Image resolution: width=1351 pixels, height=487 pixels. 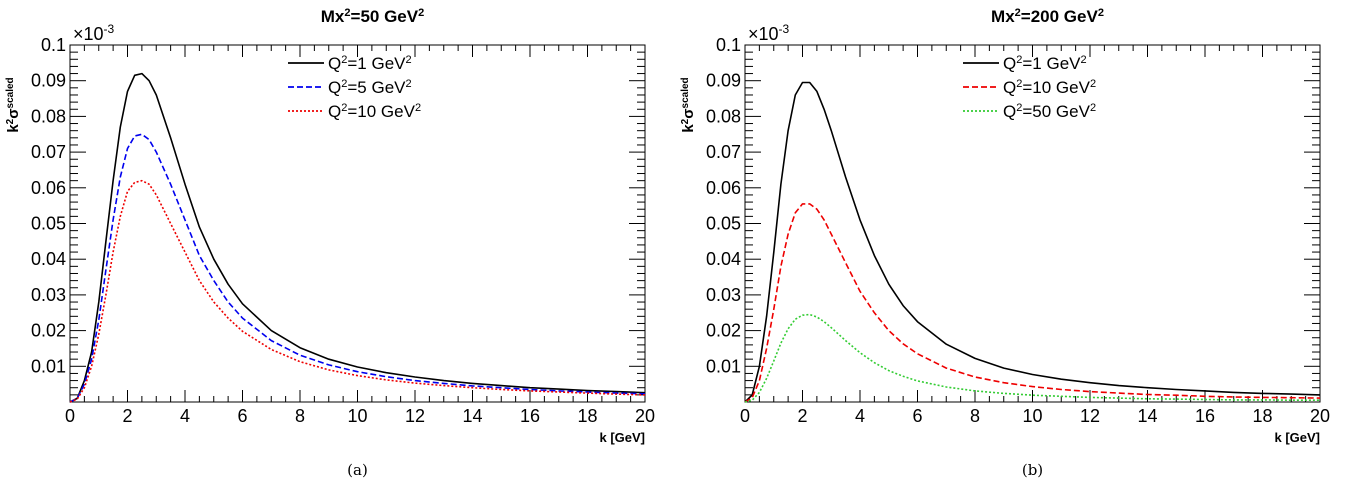 I want to click on legend-entry-2: Q2=5 GeV2, so click(x=370, y=87).